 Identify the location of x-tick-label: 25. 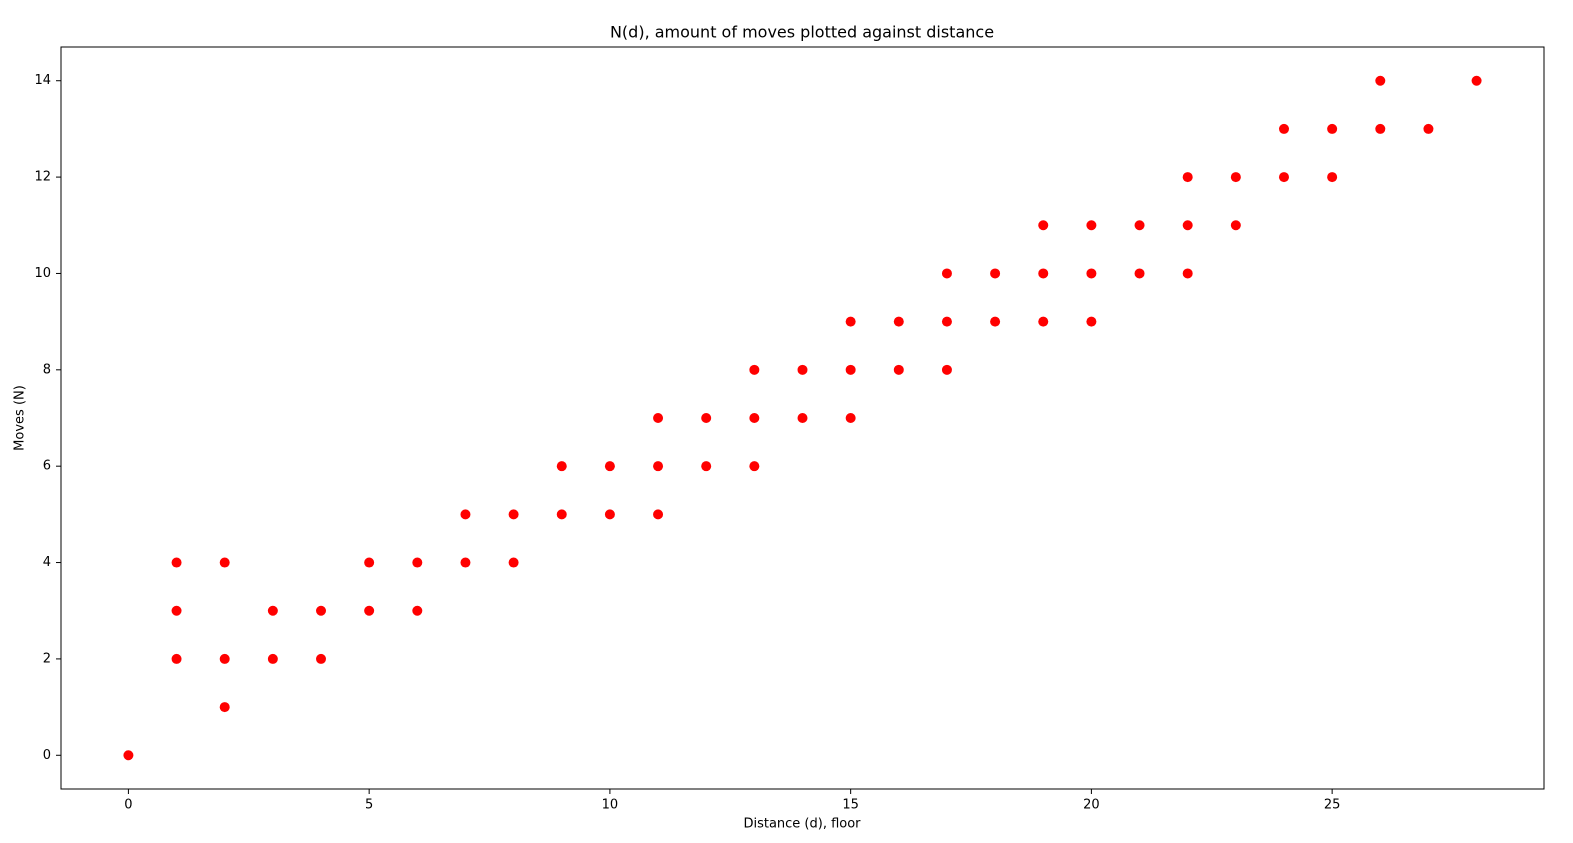
(1332, 805).